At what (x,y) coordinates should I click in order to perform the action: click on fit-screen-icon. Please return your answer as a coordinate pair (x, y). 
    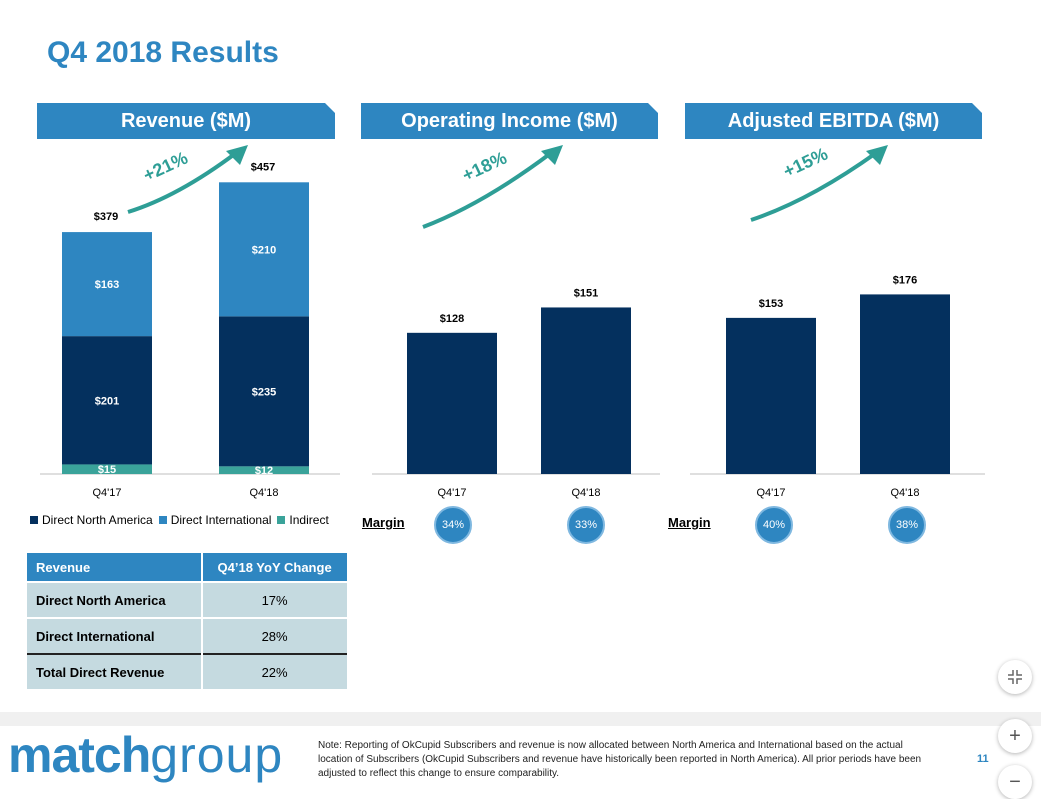
    Looking at the image, I should click on (1015, 677).